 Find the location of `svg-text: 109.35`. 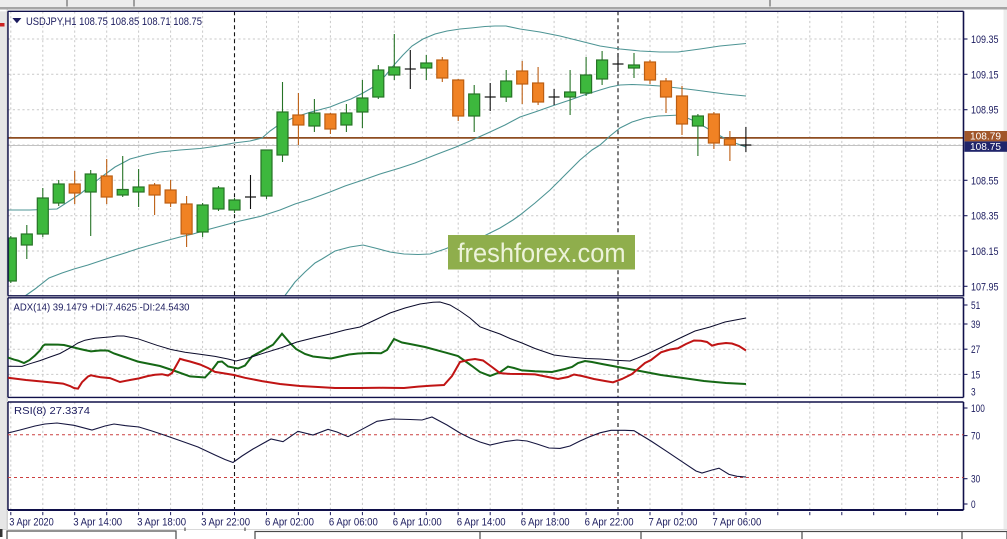

svg-text: 109.35 is located at coordinates (985, 40).